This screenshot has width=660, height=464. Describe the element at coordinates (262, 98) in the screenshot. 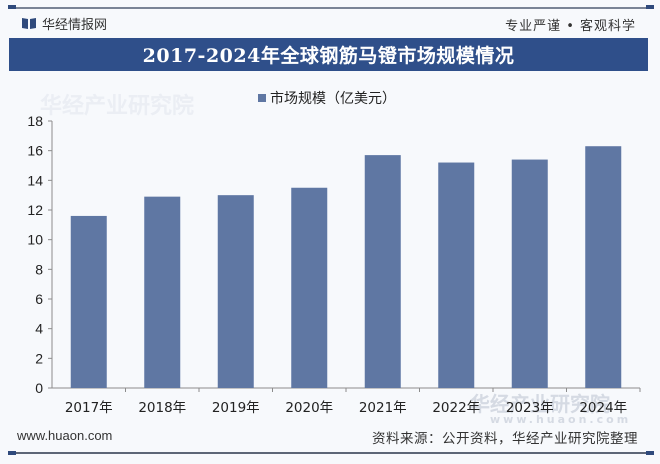

I see `legend-swatch` at that location.